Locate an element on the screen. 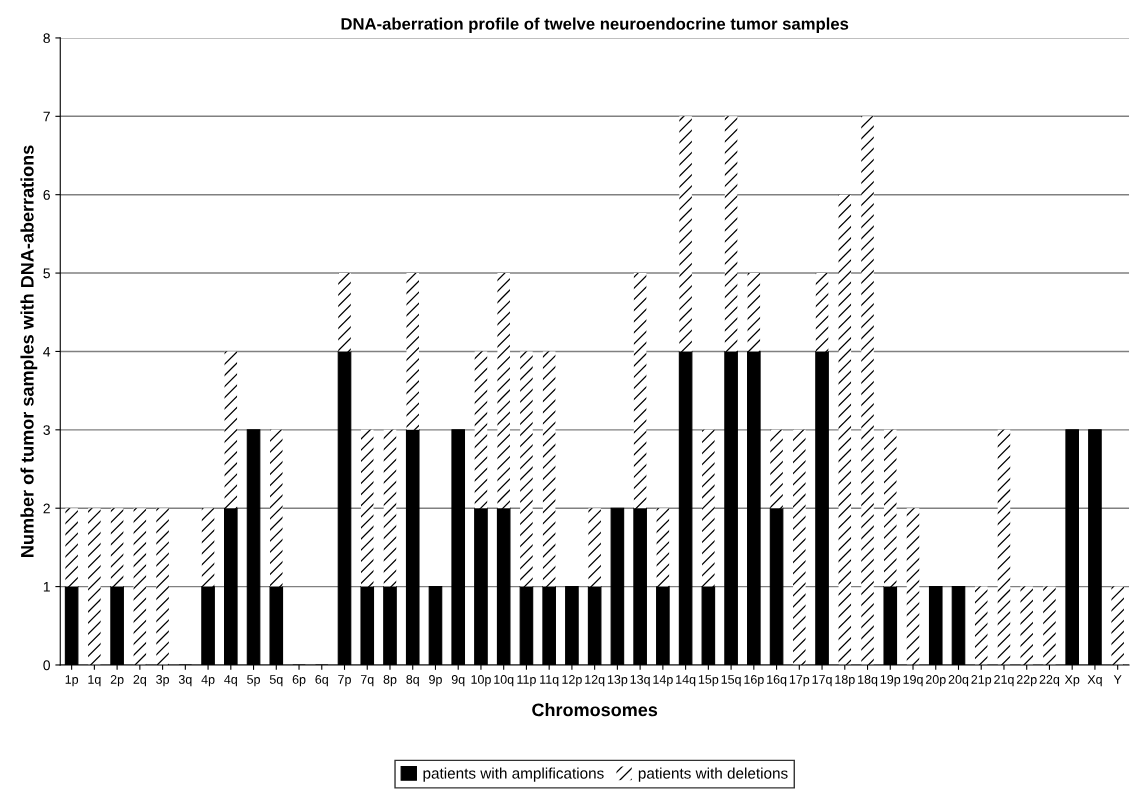 This screenshot has height=807, width=1137. x-tick-label: 5p is located at coordinates (253, 681).